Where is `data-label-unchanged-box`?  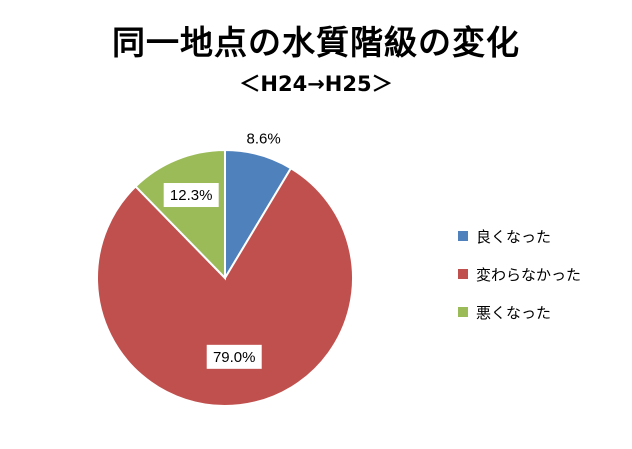
data-label-unchanged-box is located at coordinates (234, 356).